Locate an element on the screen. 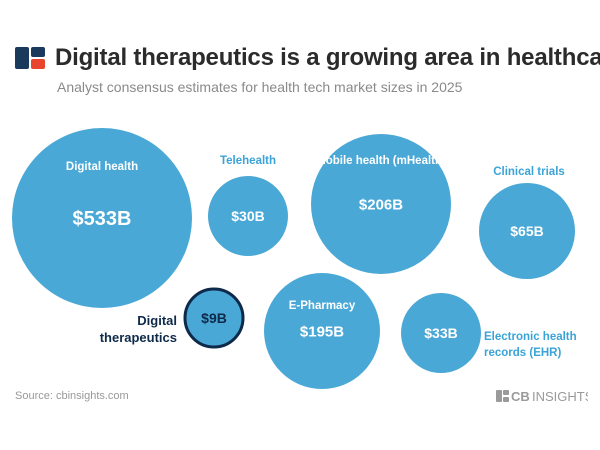 The width and height of the screenshot is (600, 450). bubble-circle-digital-therapeutics is located at coordinates (214, 318).